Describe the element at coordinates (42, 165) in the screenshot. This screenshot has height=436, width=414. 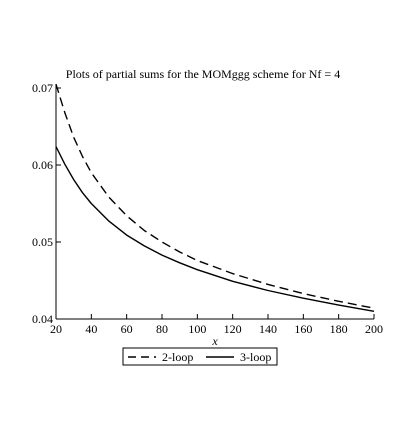
I see `y-tick-label: 0.06` at that location.